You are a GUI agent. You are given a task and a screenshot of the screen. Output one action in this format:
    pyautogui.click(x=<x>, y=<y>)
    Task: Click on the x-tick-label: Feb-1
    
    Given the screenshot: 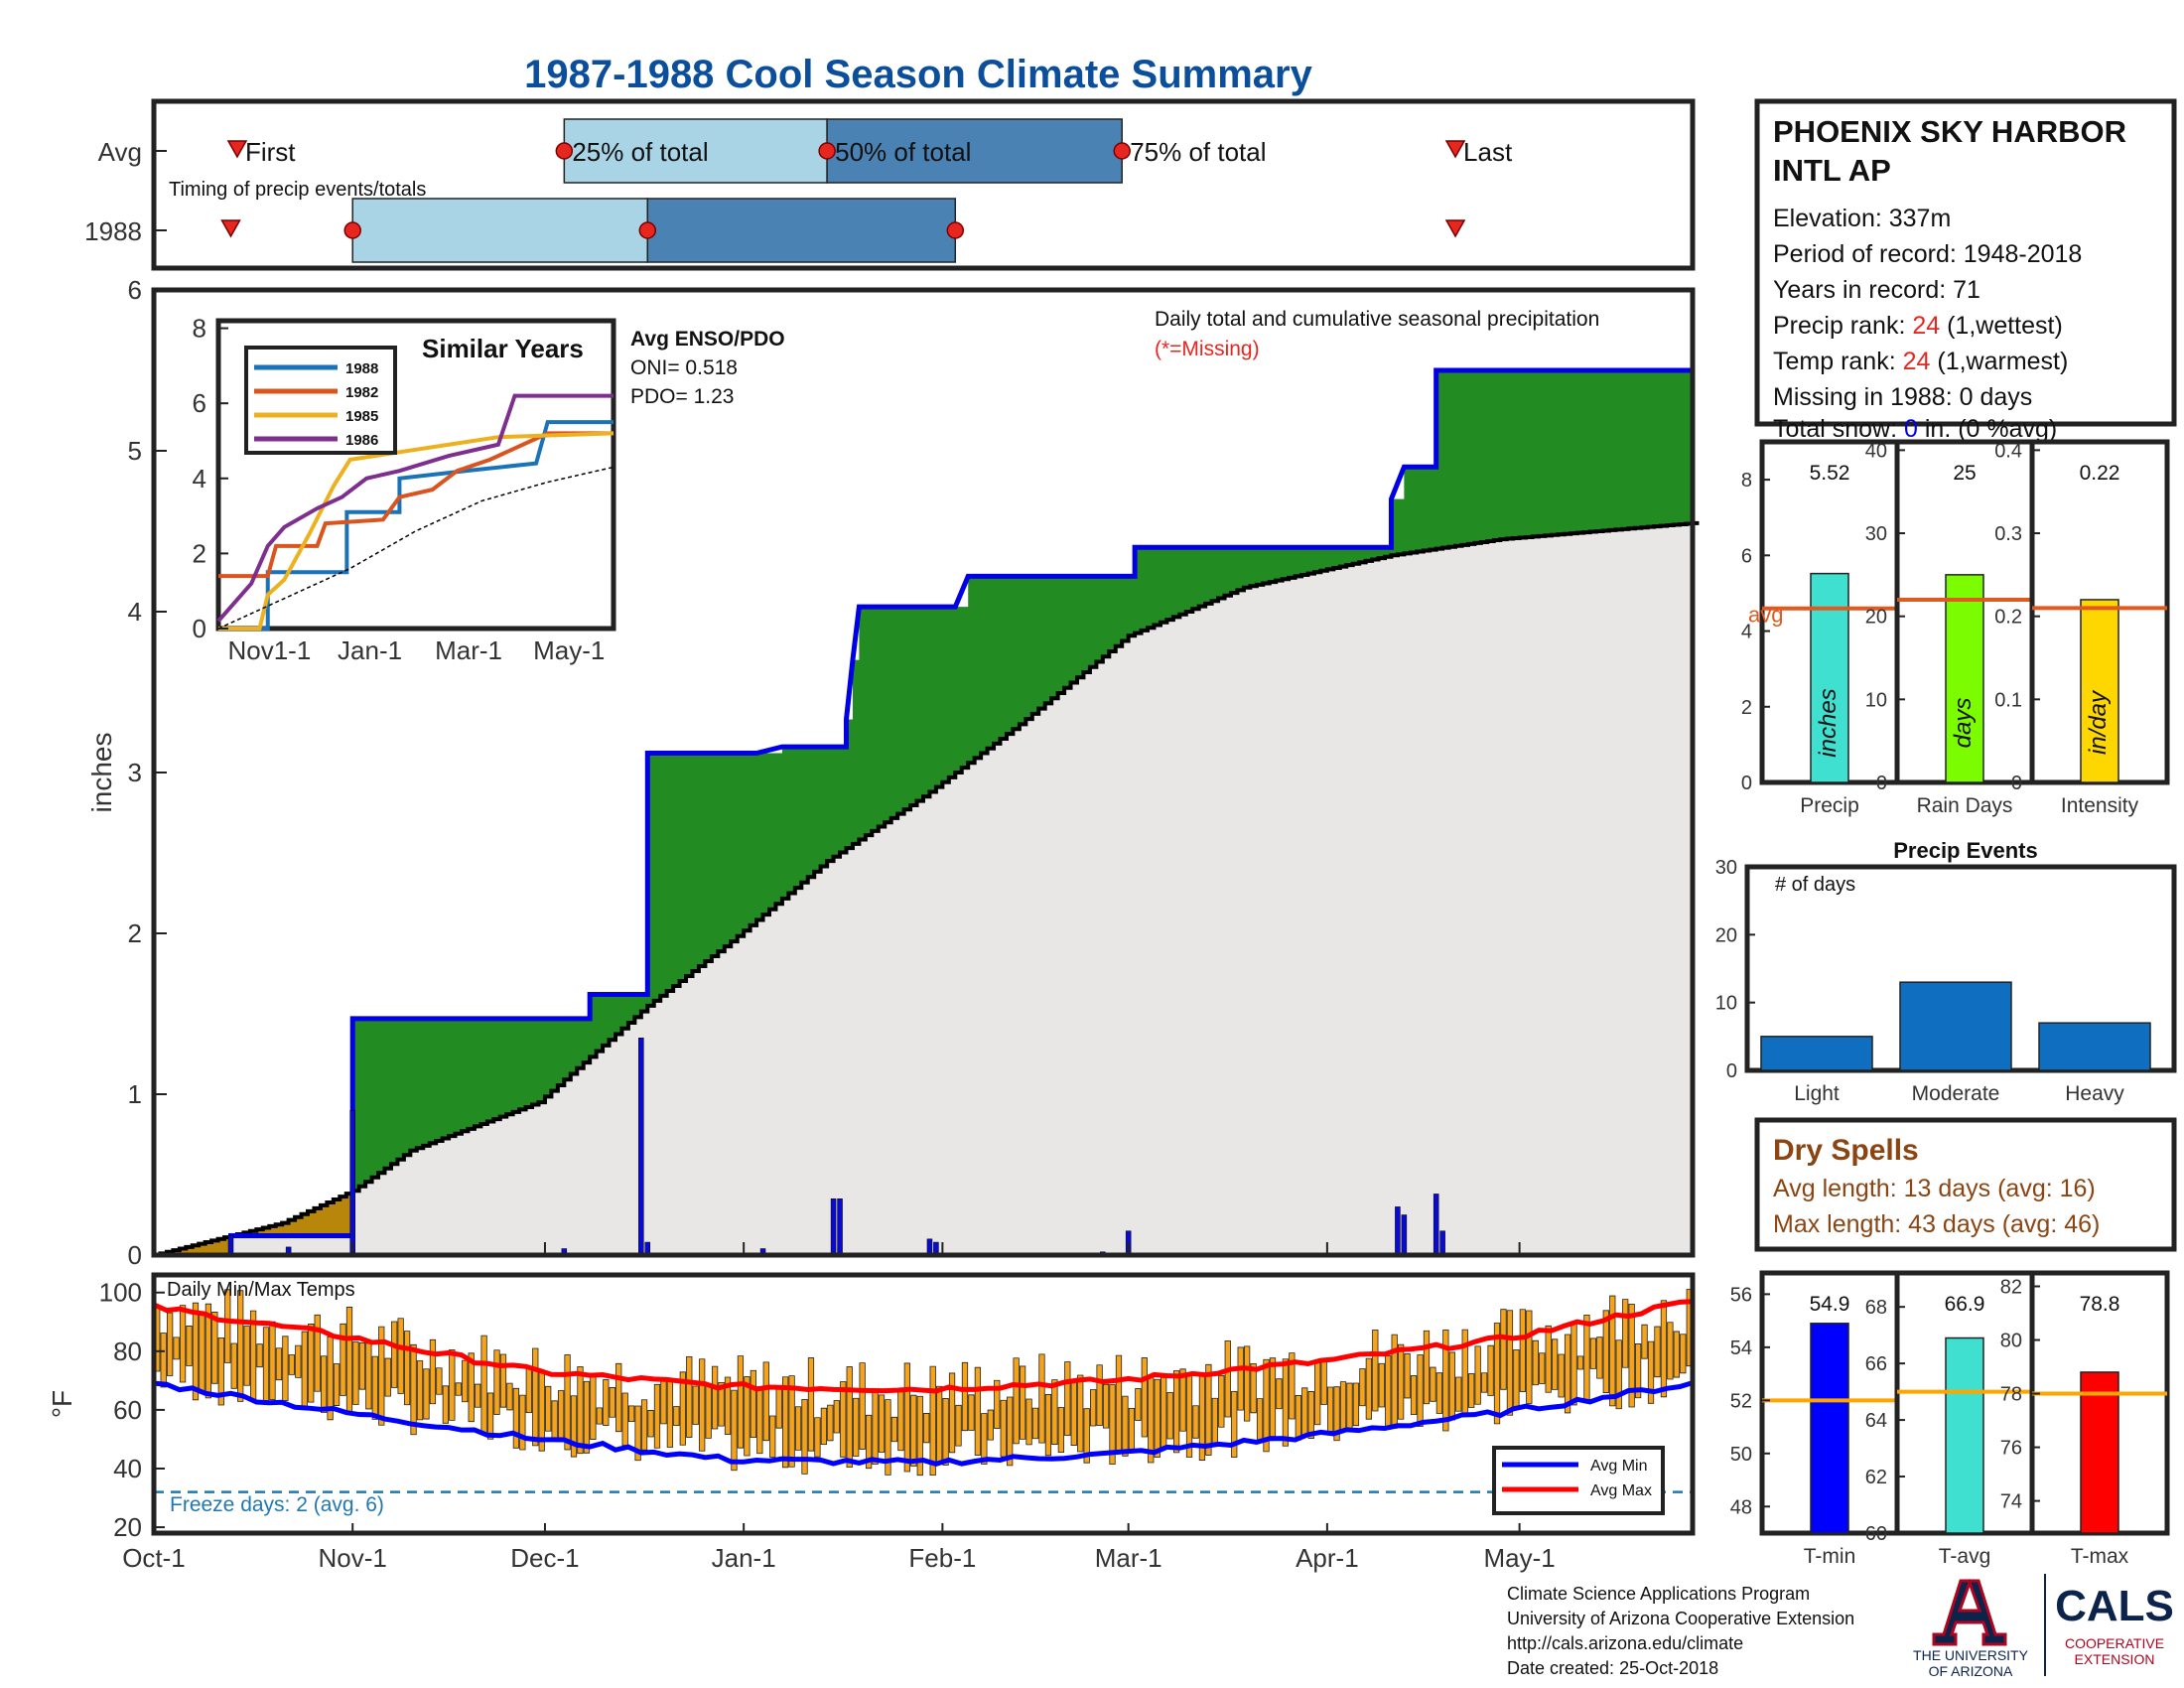 What is the action you would take?
    pyautogui.click(x=942, y=1558)
    